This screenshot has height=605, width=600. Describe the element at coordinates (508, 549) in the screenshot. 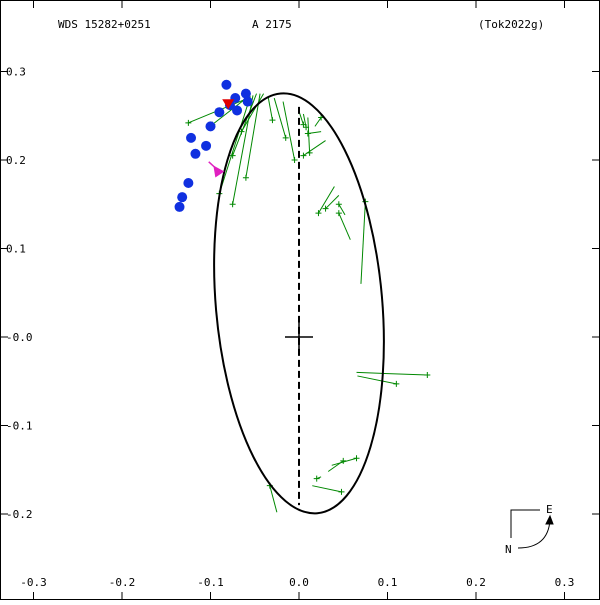

I see `compass-north-label: N` at that location.